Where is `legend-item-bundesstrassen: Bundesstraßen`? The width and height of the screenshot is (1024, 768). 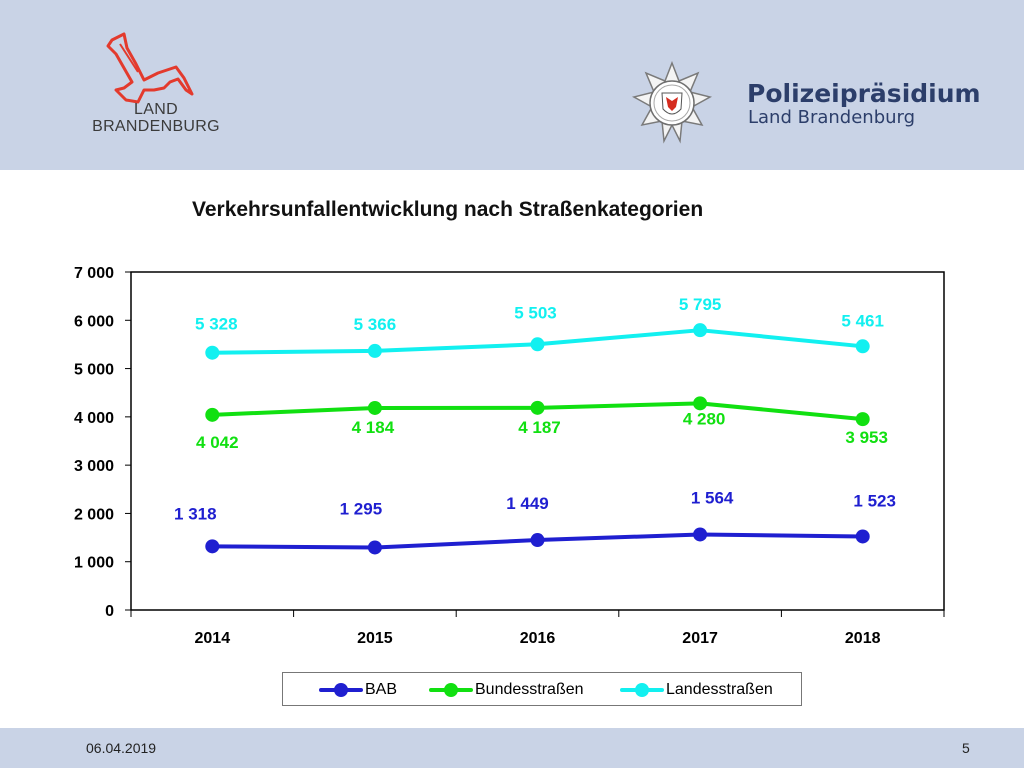 legend-item-bundesstrassen: Bundesstraßen is located at coordinates (506, 690).